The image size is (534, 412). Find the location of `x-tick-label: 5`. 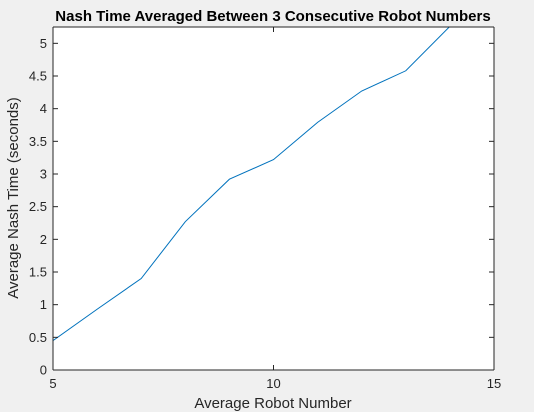

x-tick-label: 5 is located at coordinates (52, 383).